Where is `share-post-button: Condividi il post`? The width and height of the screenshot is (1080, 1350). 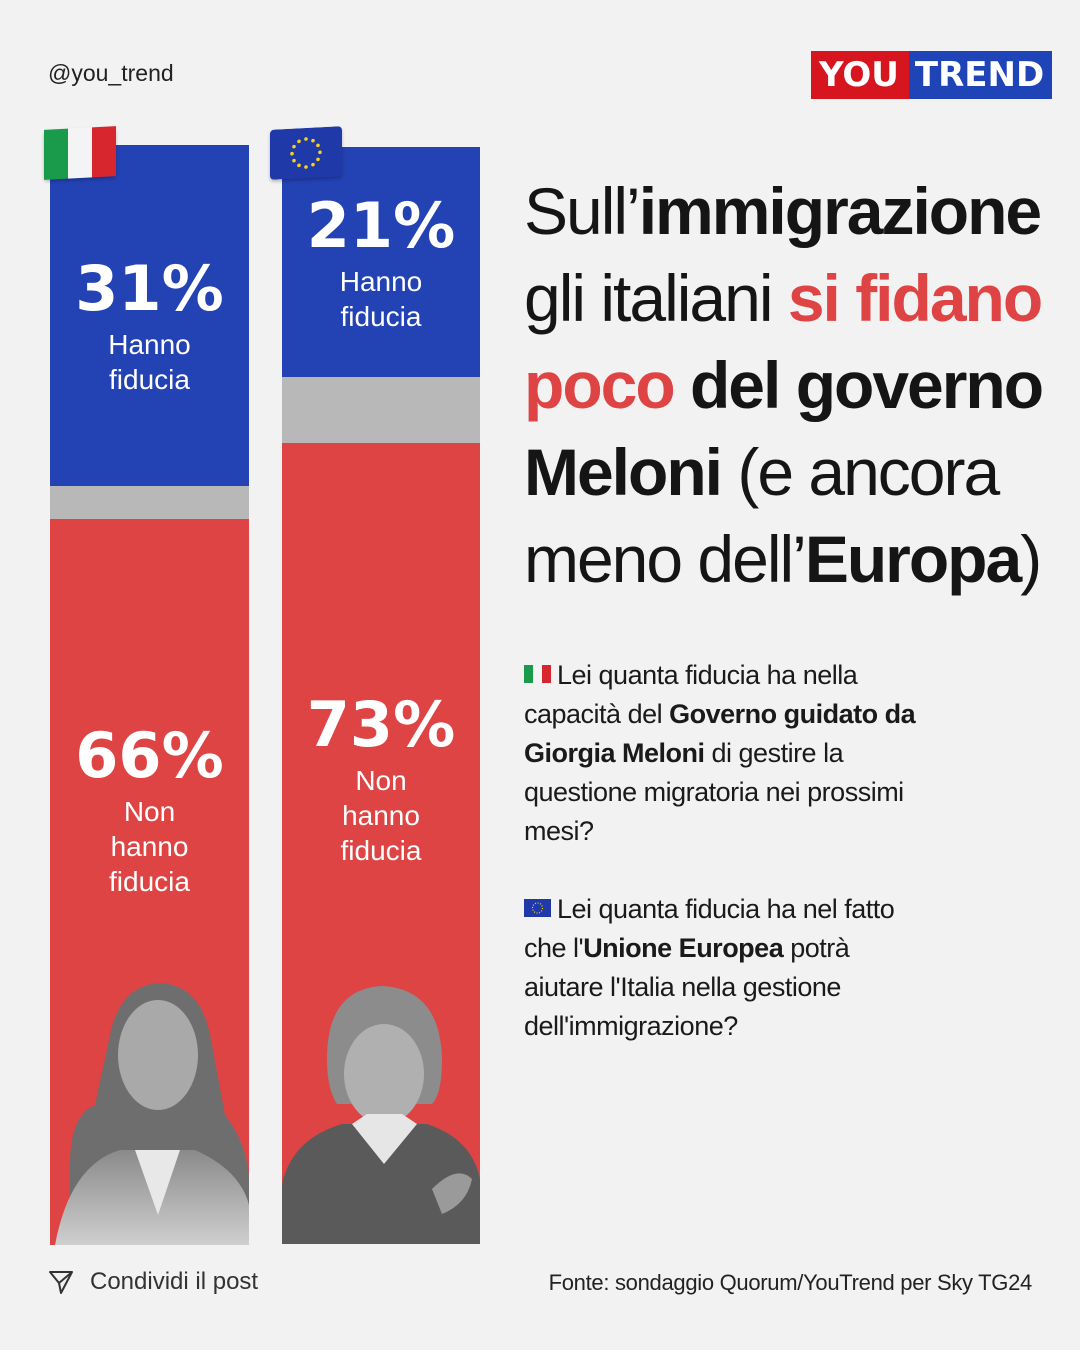
share-post-button: Condividi il post is located at coordinates (153, 1282).